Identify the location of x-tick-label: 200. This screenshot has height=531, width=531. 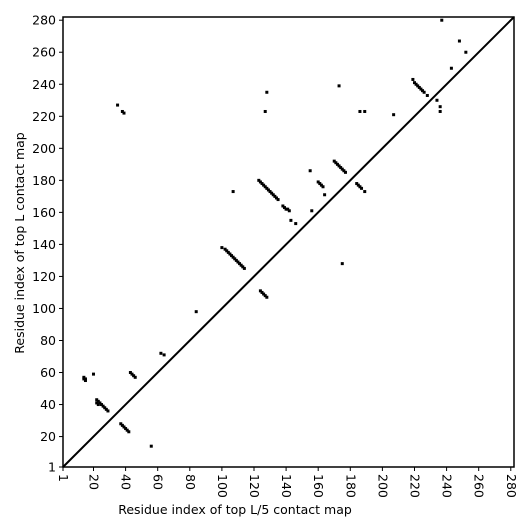
(382, 486).